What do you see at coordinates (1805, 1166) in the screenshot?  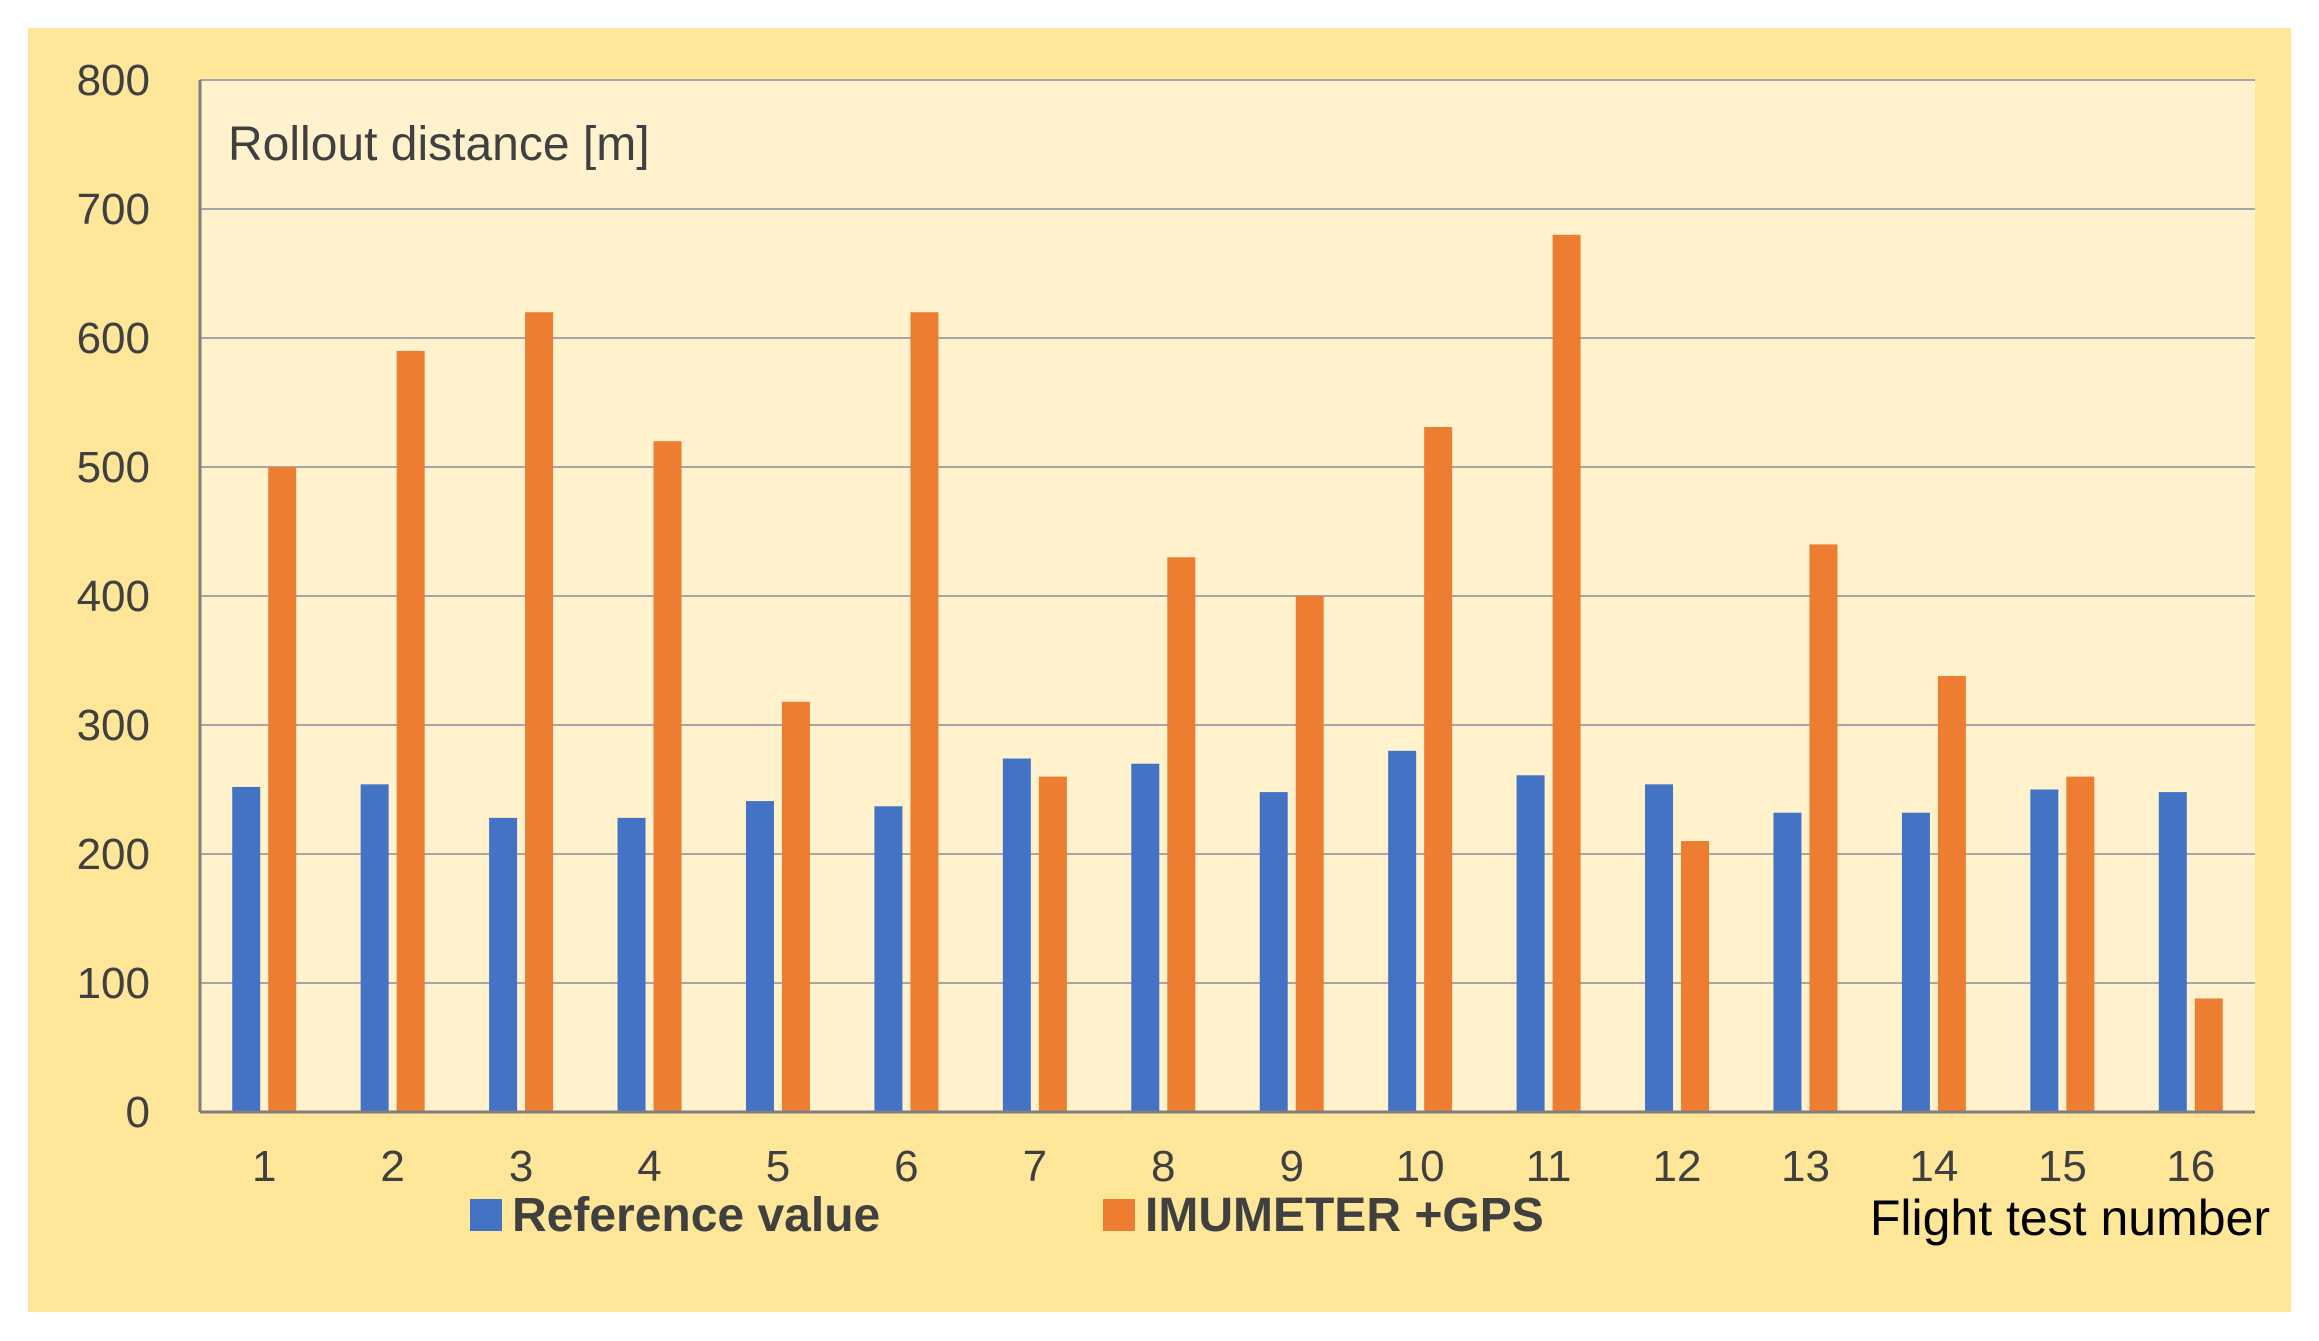 I see `x-tick-label: 13` at bounding box center [1805, 1166].